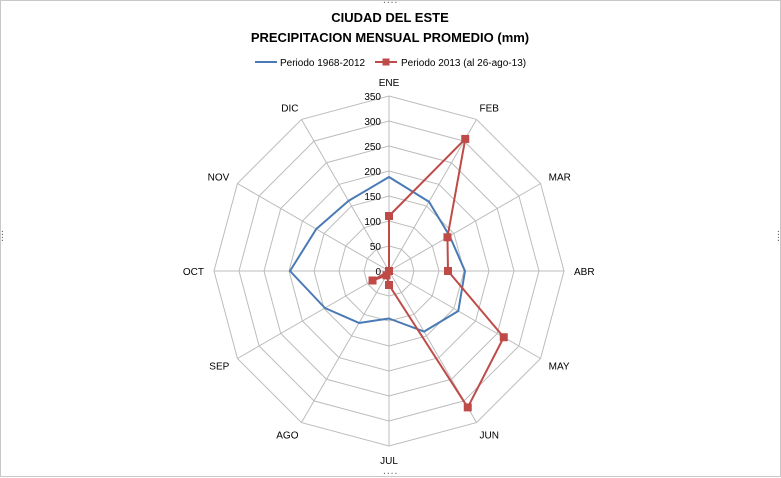  I want to click on category-label-abr: ABR, so click(584, 272).